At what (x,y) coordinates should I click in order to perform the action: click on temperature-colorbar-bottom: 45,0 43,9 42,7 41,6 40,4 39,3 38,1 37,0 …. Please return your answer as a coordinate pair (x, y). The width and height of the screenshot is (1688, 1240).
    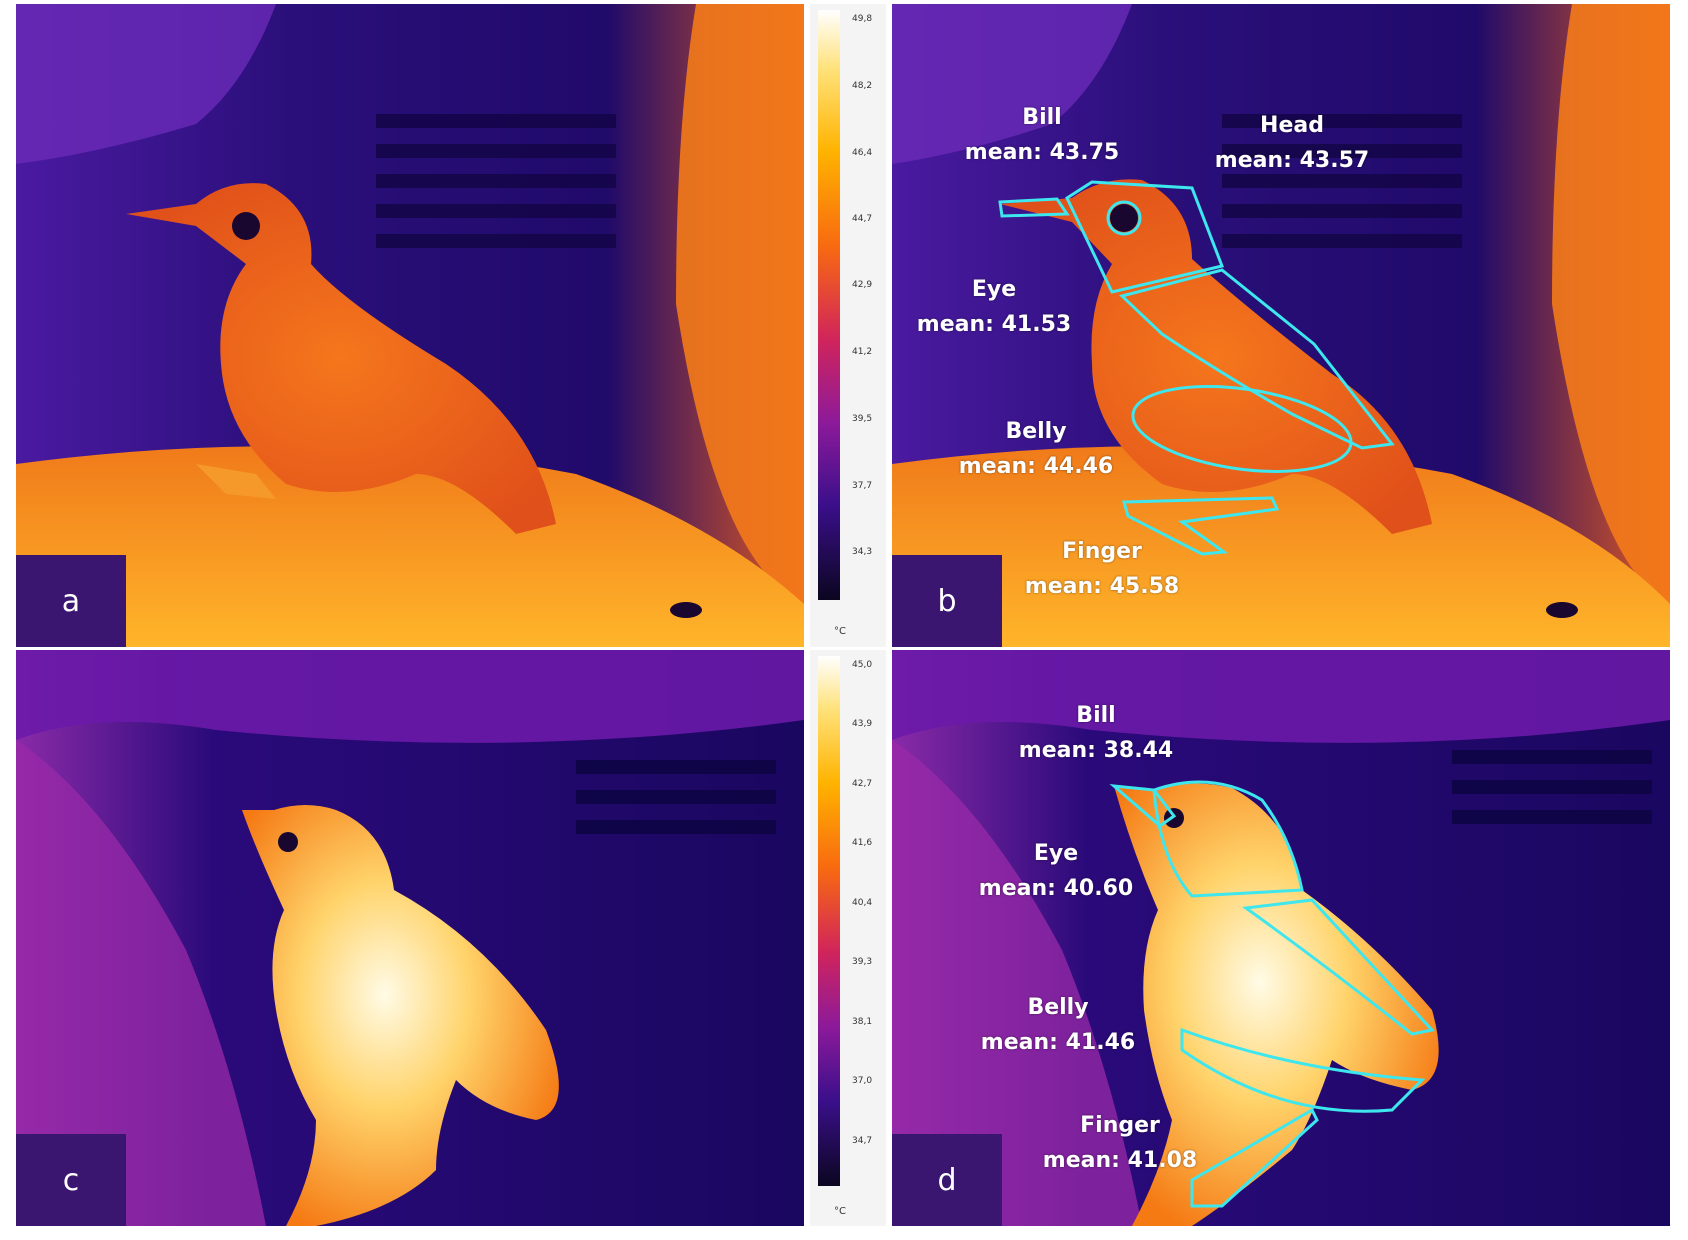
    Looking at the image, I should click on (848, 938).